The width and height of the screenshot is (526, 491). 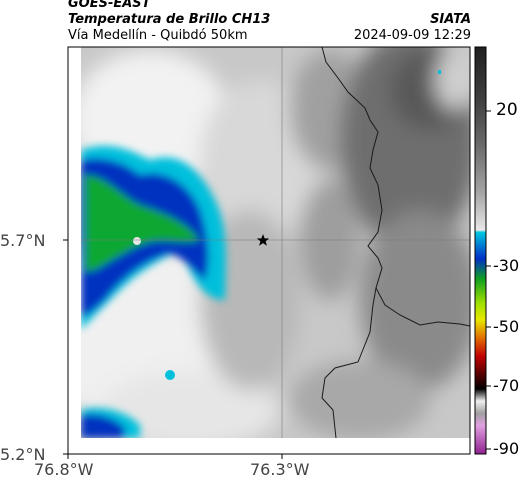 What do you see at coordinates (412, 35) in the screenshot?
I see `datetime-label: 2024-09-09 12:29` at bounding box center [412, 35].